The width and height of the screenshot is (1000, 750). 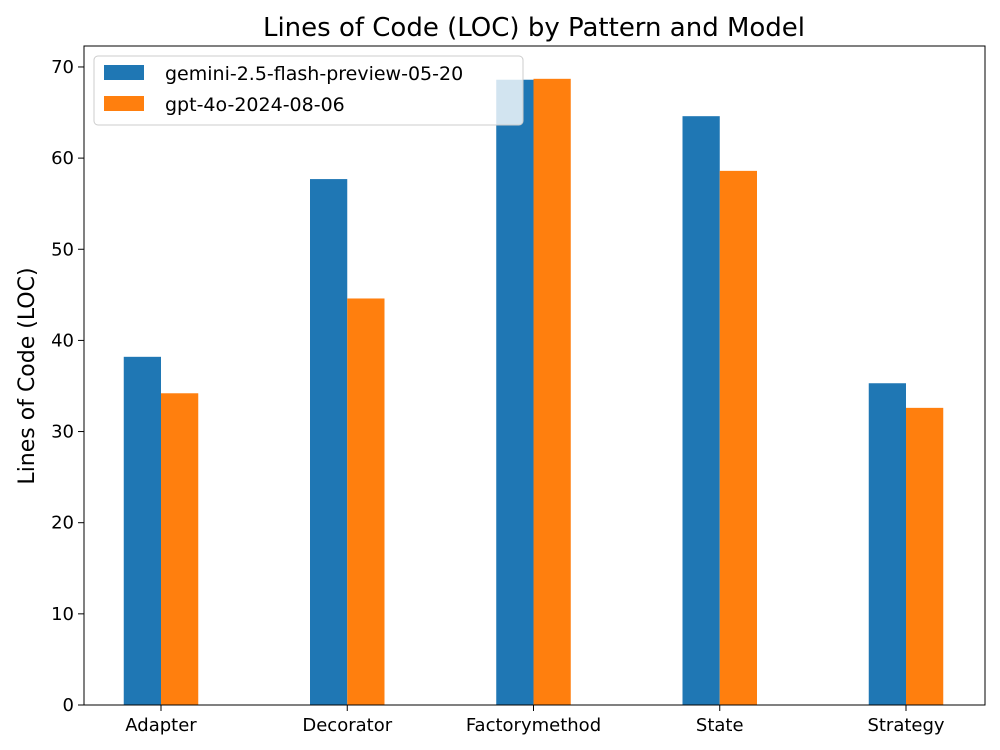 What do you see at coordinates (720, 725) in the screenshot?
I see `x-tick-label: State` at bounding box center [720, 725].